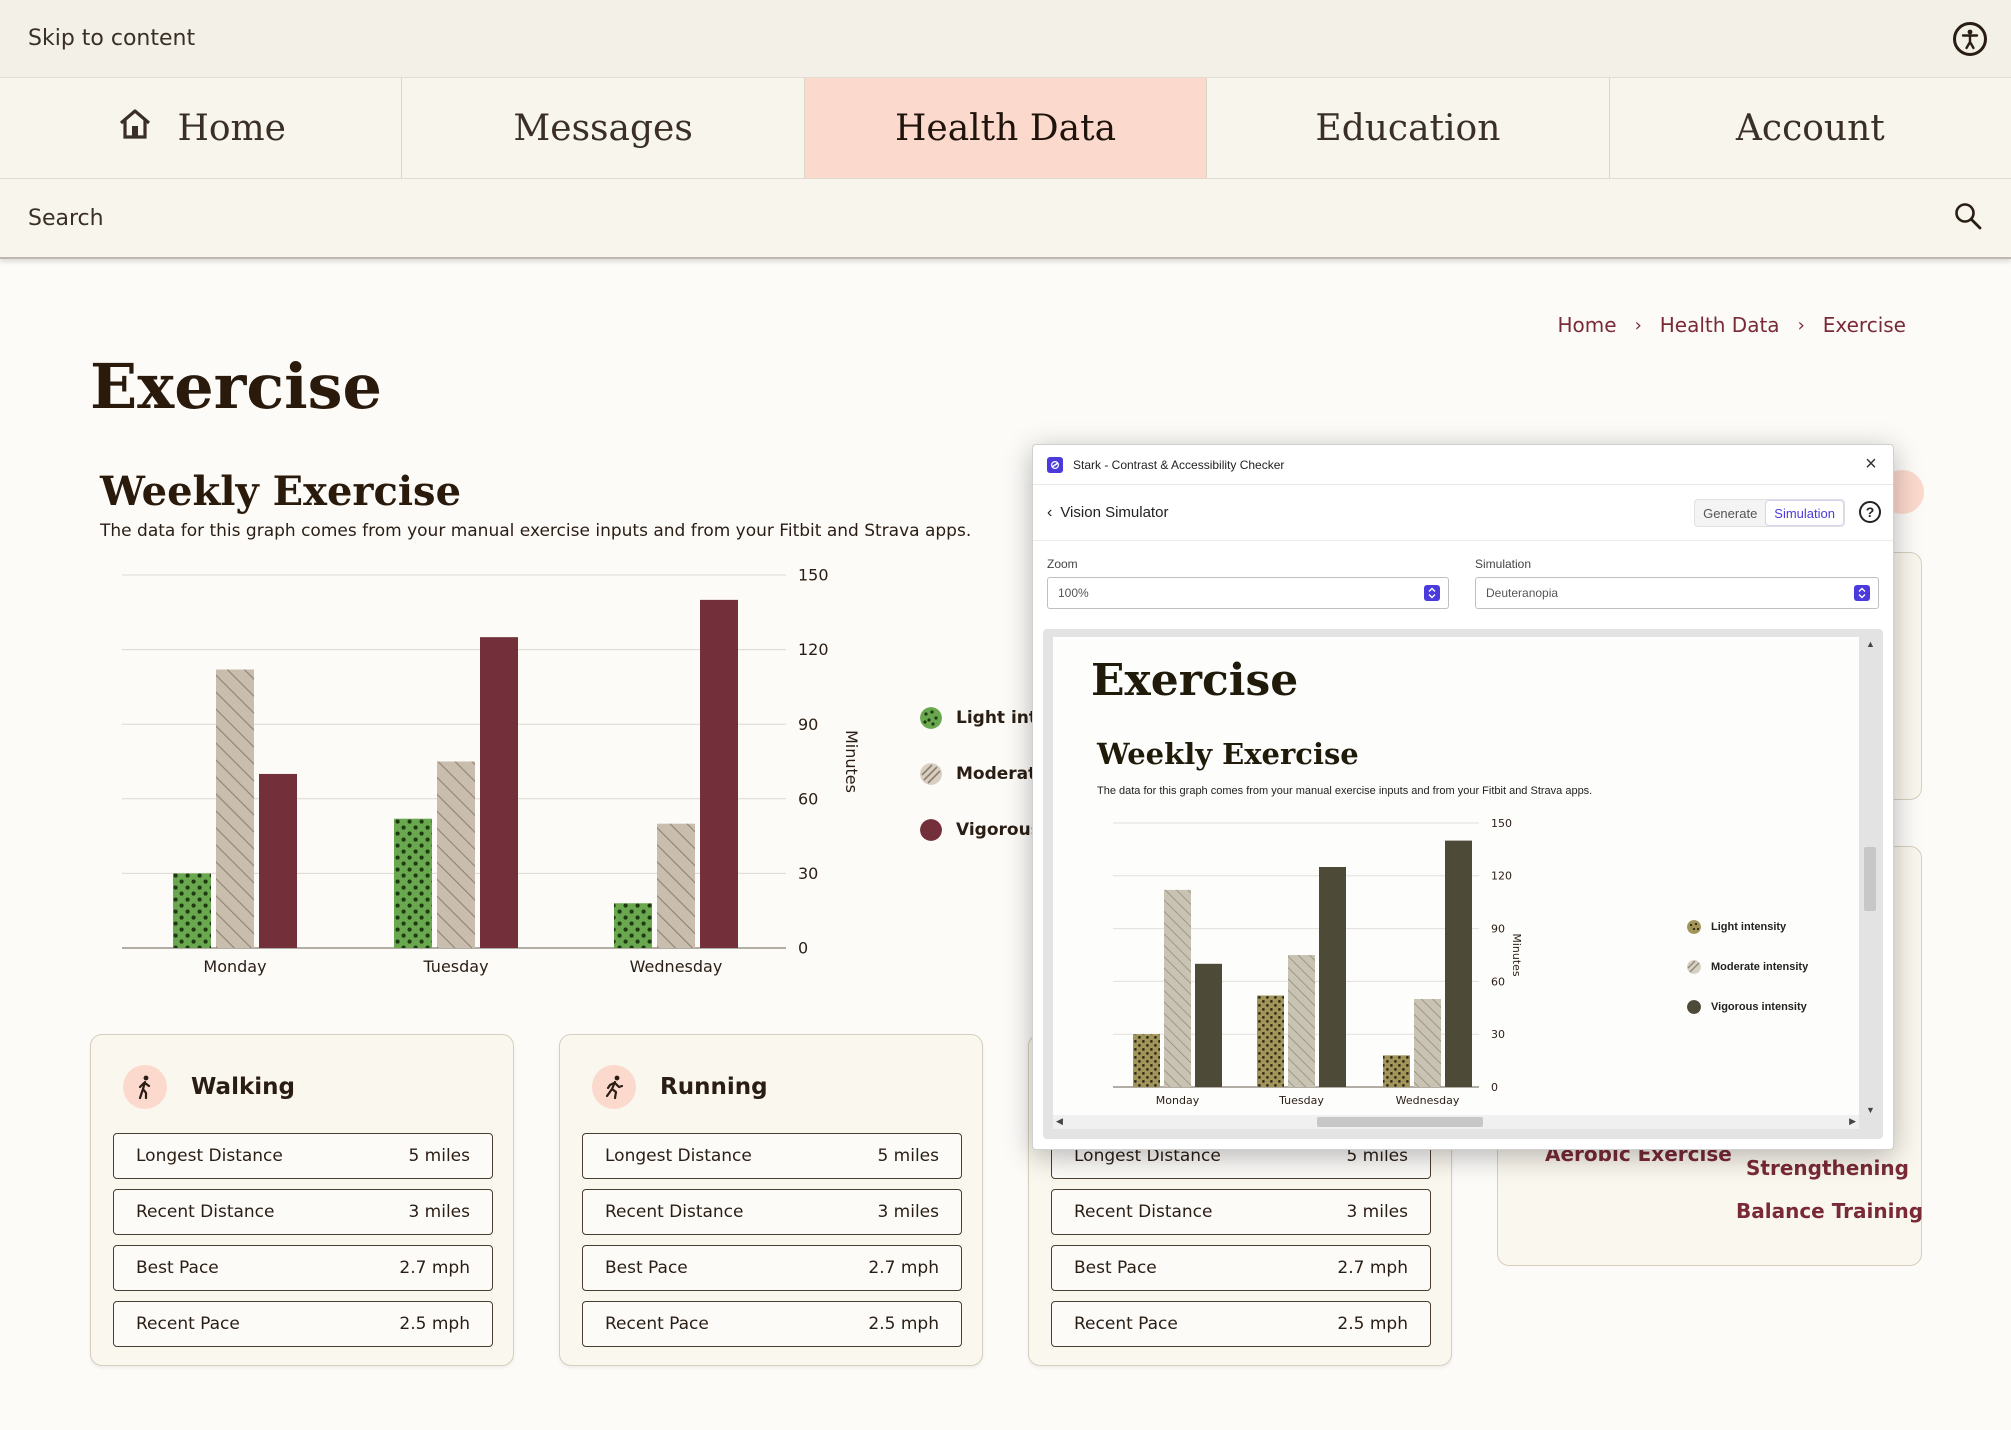  Describe the element at coordinates (1719, 325) in the screenshot. I see `breadcrumb-health-data: Health Data` at that location.